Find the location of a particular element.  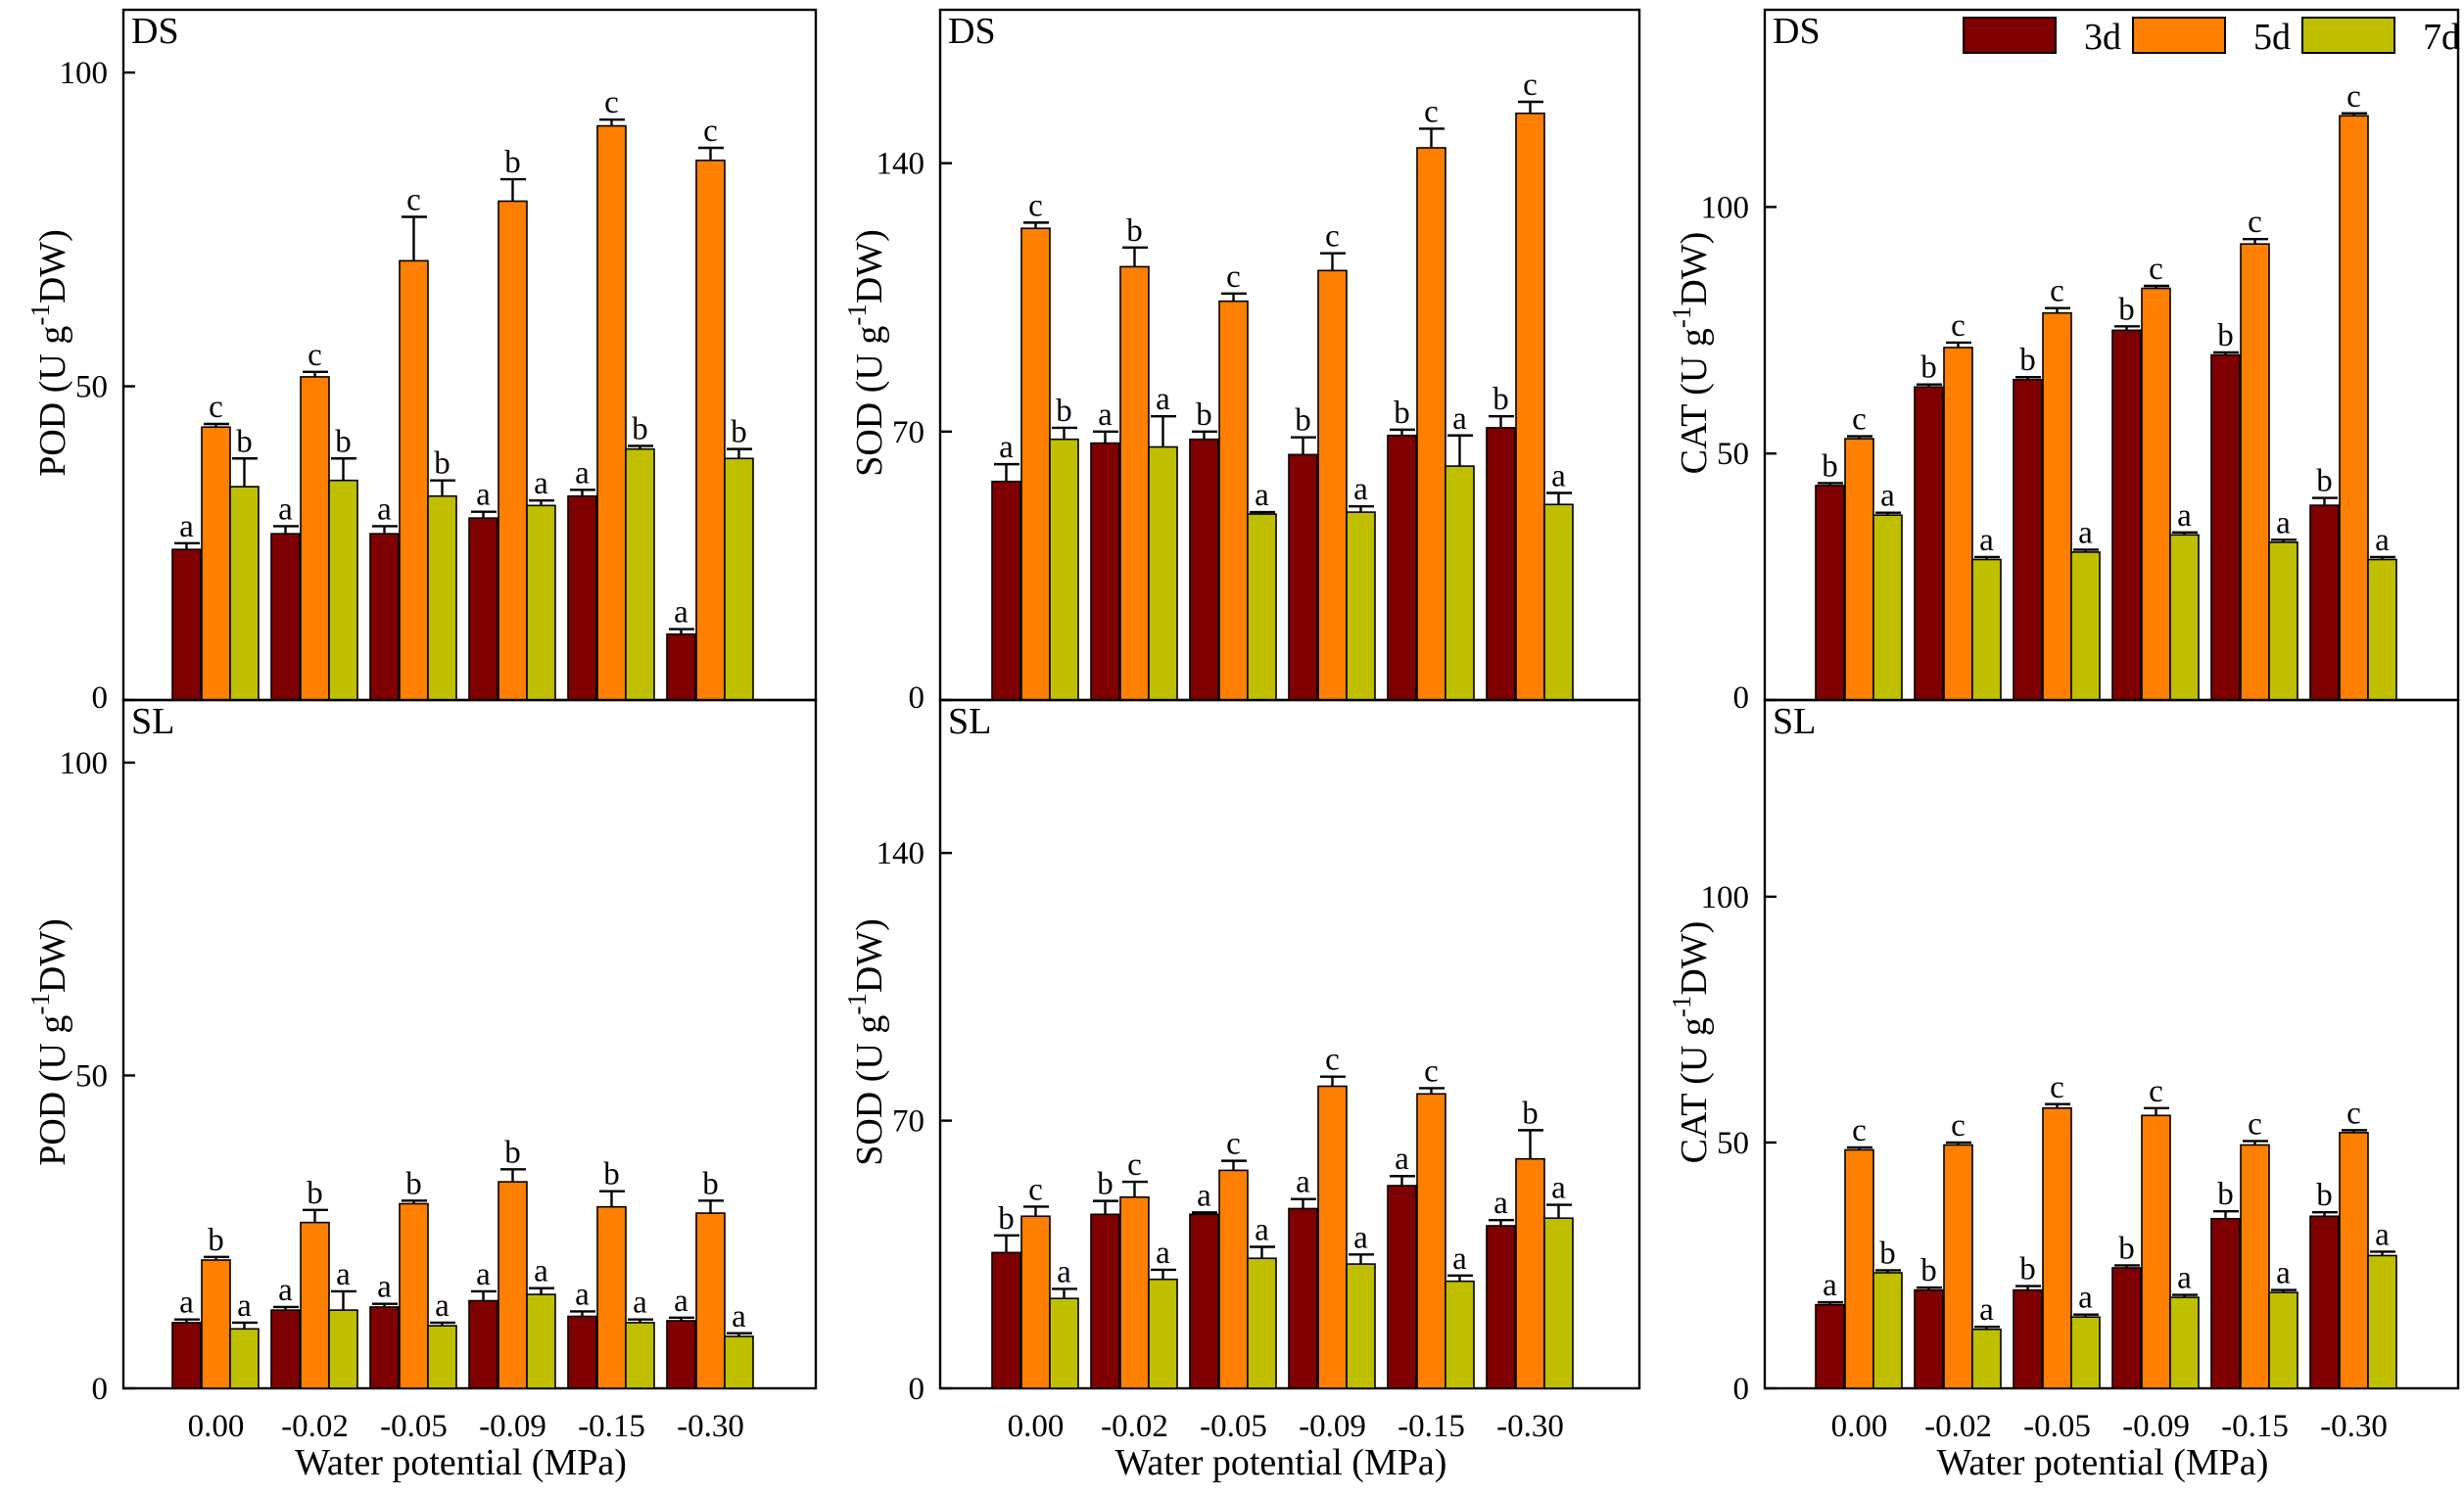

y-tick-label: 100 is located at coordinates (1725, 898).